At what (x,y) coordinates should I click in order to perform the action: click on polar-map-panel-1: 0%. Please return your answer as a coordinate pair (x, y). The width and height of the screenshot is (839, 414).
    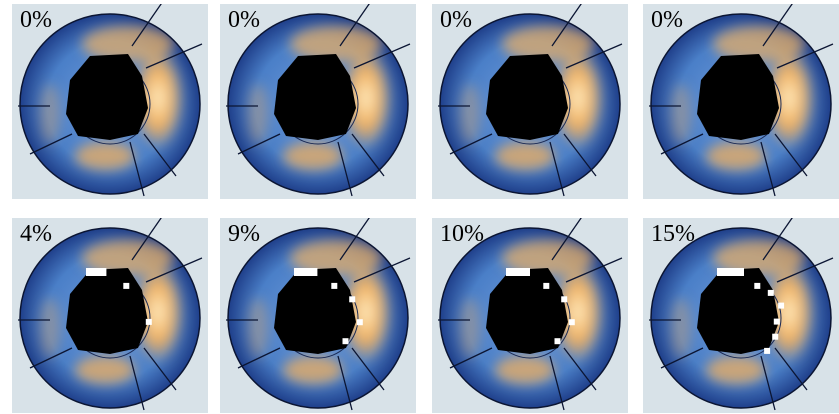
    Looking at the image, I should click on (110, 101).